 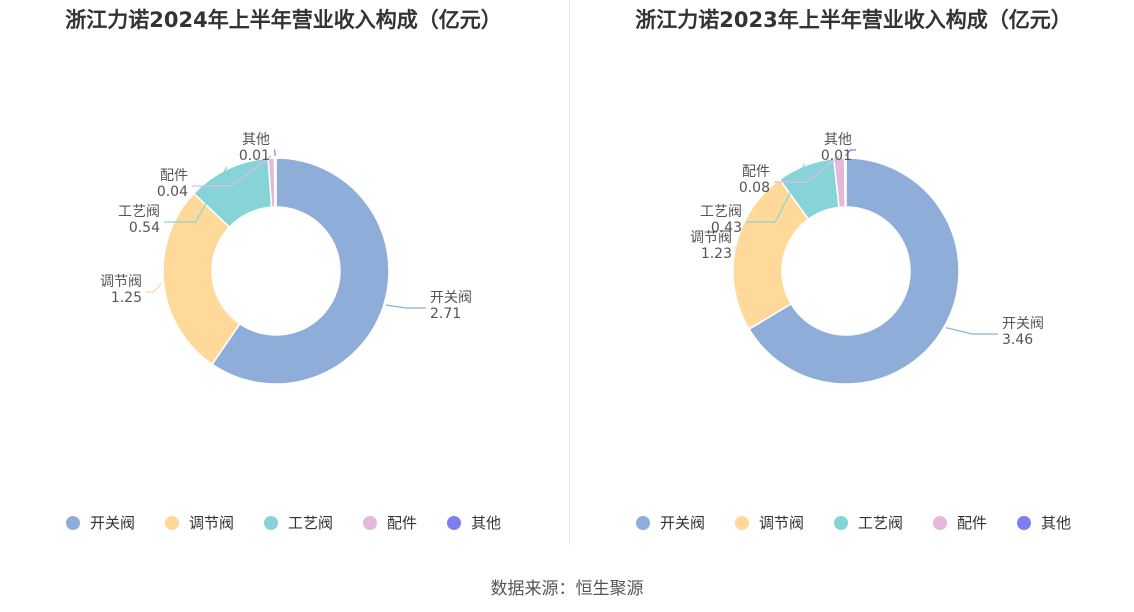 I want to click on slice-label-value: 0.43, so click(x=726, y=228).